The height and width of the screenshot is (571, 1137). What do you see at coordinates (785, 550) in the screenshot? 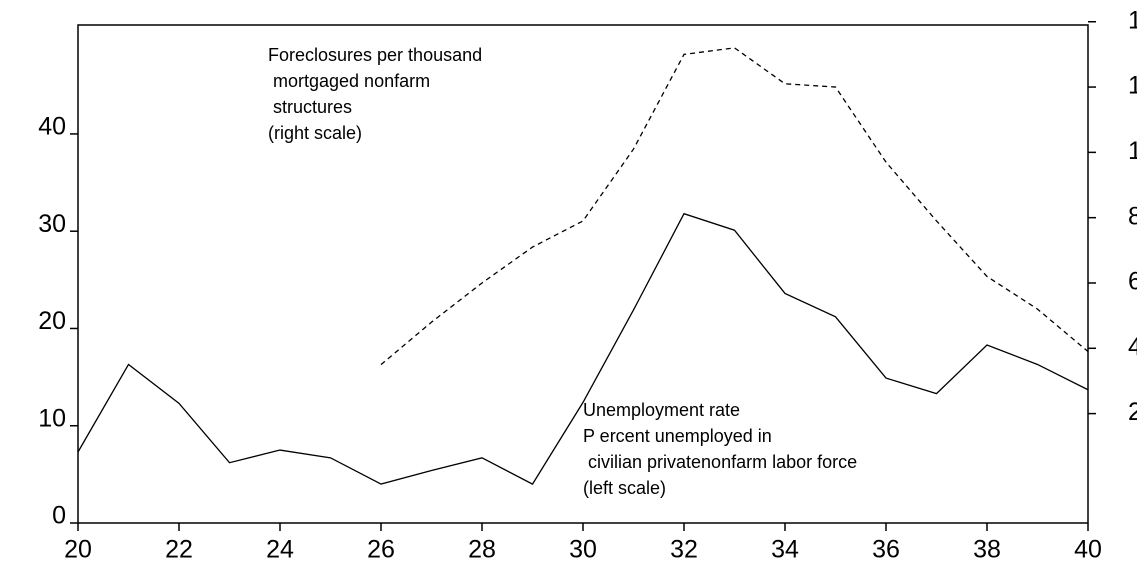
I see `x-tick-label: 34` at bounding box center [785, 550].